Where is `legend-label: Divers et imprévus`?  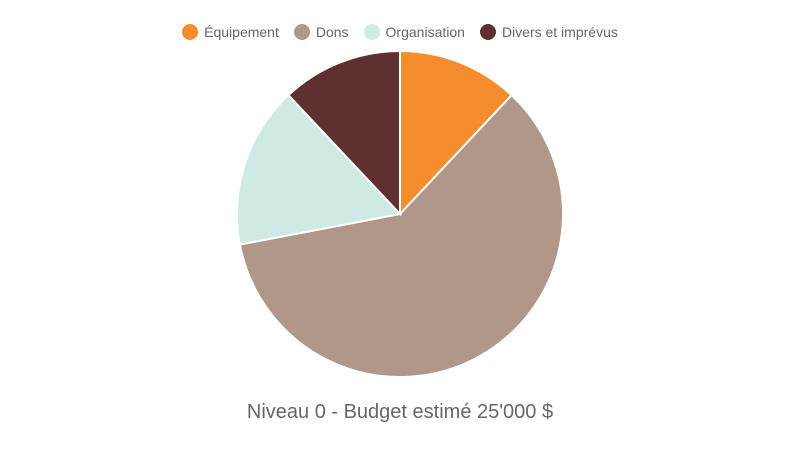
legend-label: Divers et imprévus is located at coordinates (559, 32).